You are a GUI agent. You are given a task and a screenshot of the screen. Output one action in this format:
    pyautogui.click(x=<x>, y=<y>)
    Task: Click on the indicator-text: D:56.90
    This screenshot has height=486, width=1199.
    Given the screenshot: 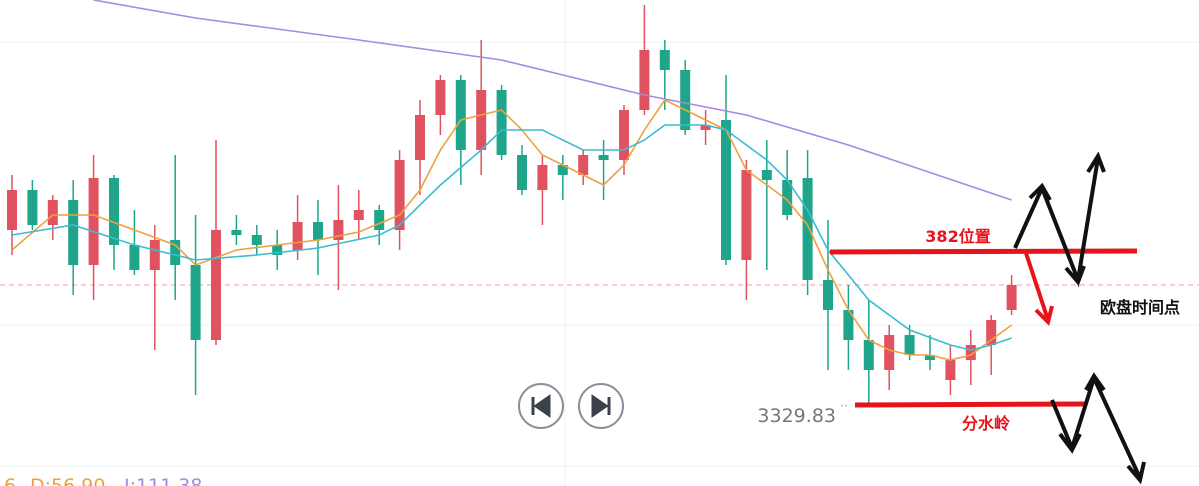 What is the action you would take?
    pyautogui.click(x=67, y=480)
    